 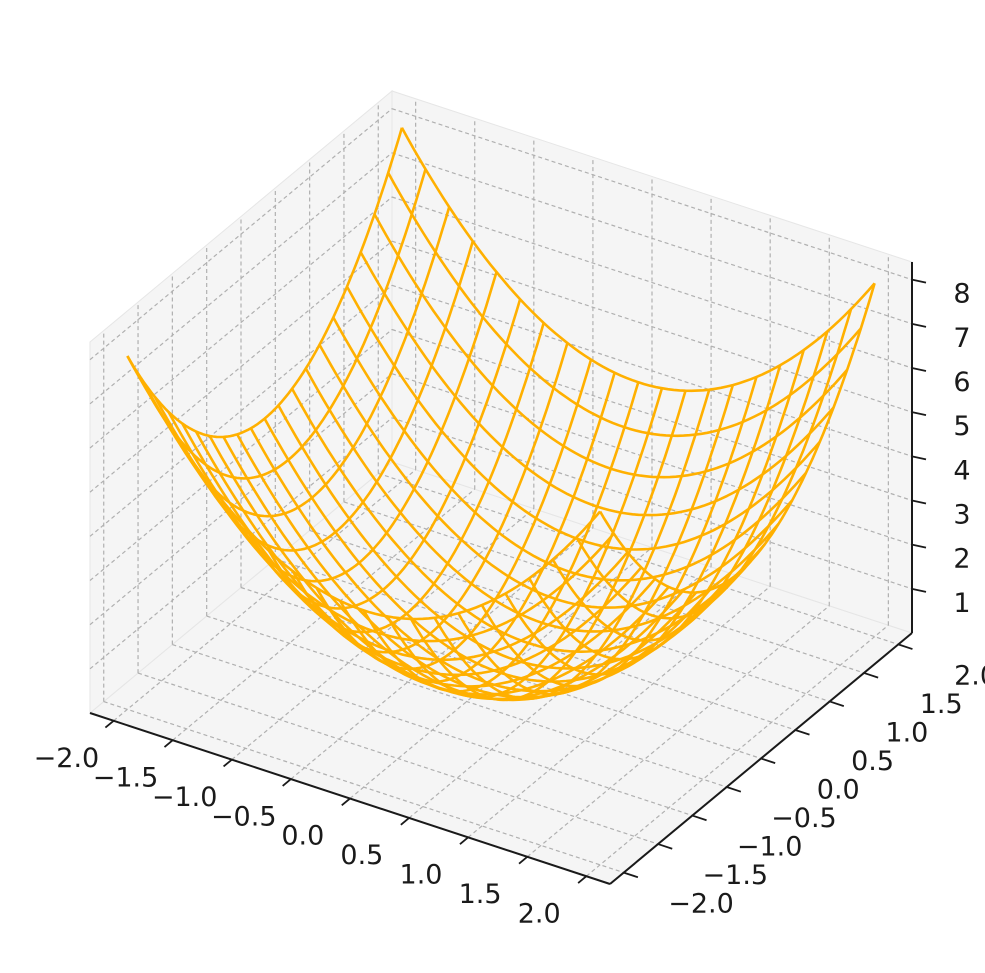 What do you see at coordinates (961, 559) in the screenshot?
I see `z-tick-label: 2` at bounding box center [961, 559].